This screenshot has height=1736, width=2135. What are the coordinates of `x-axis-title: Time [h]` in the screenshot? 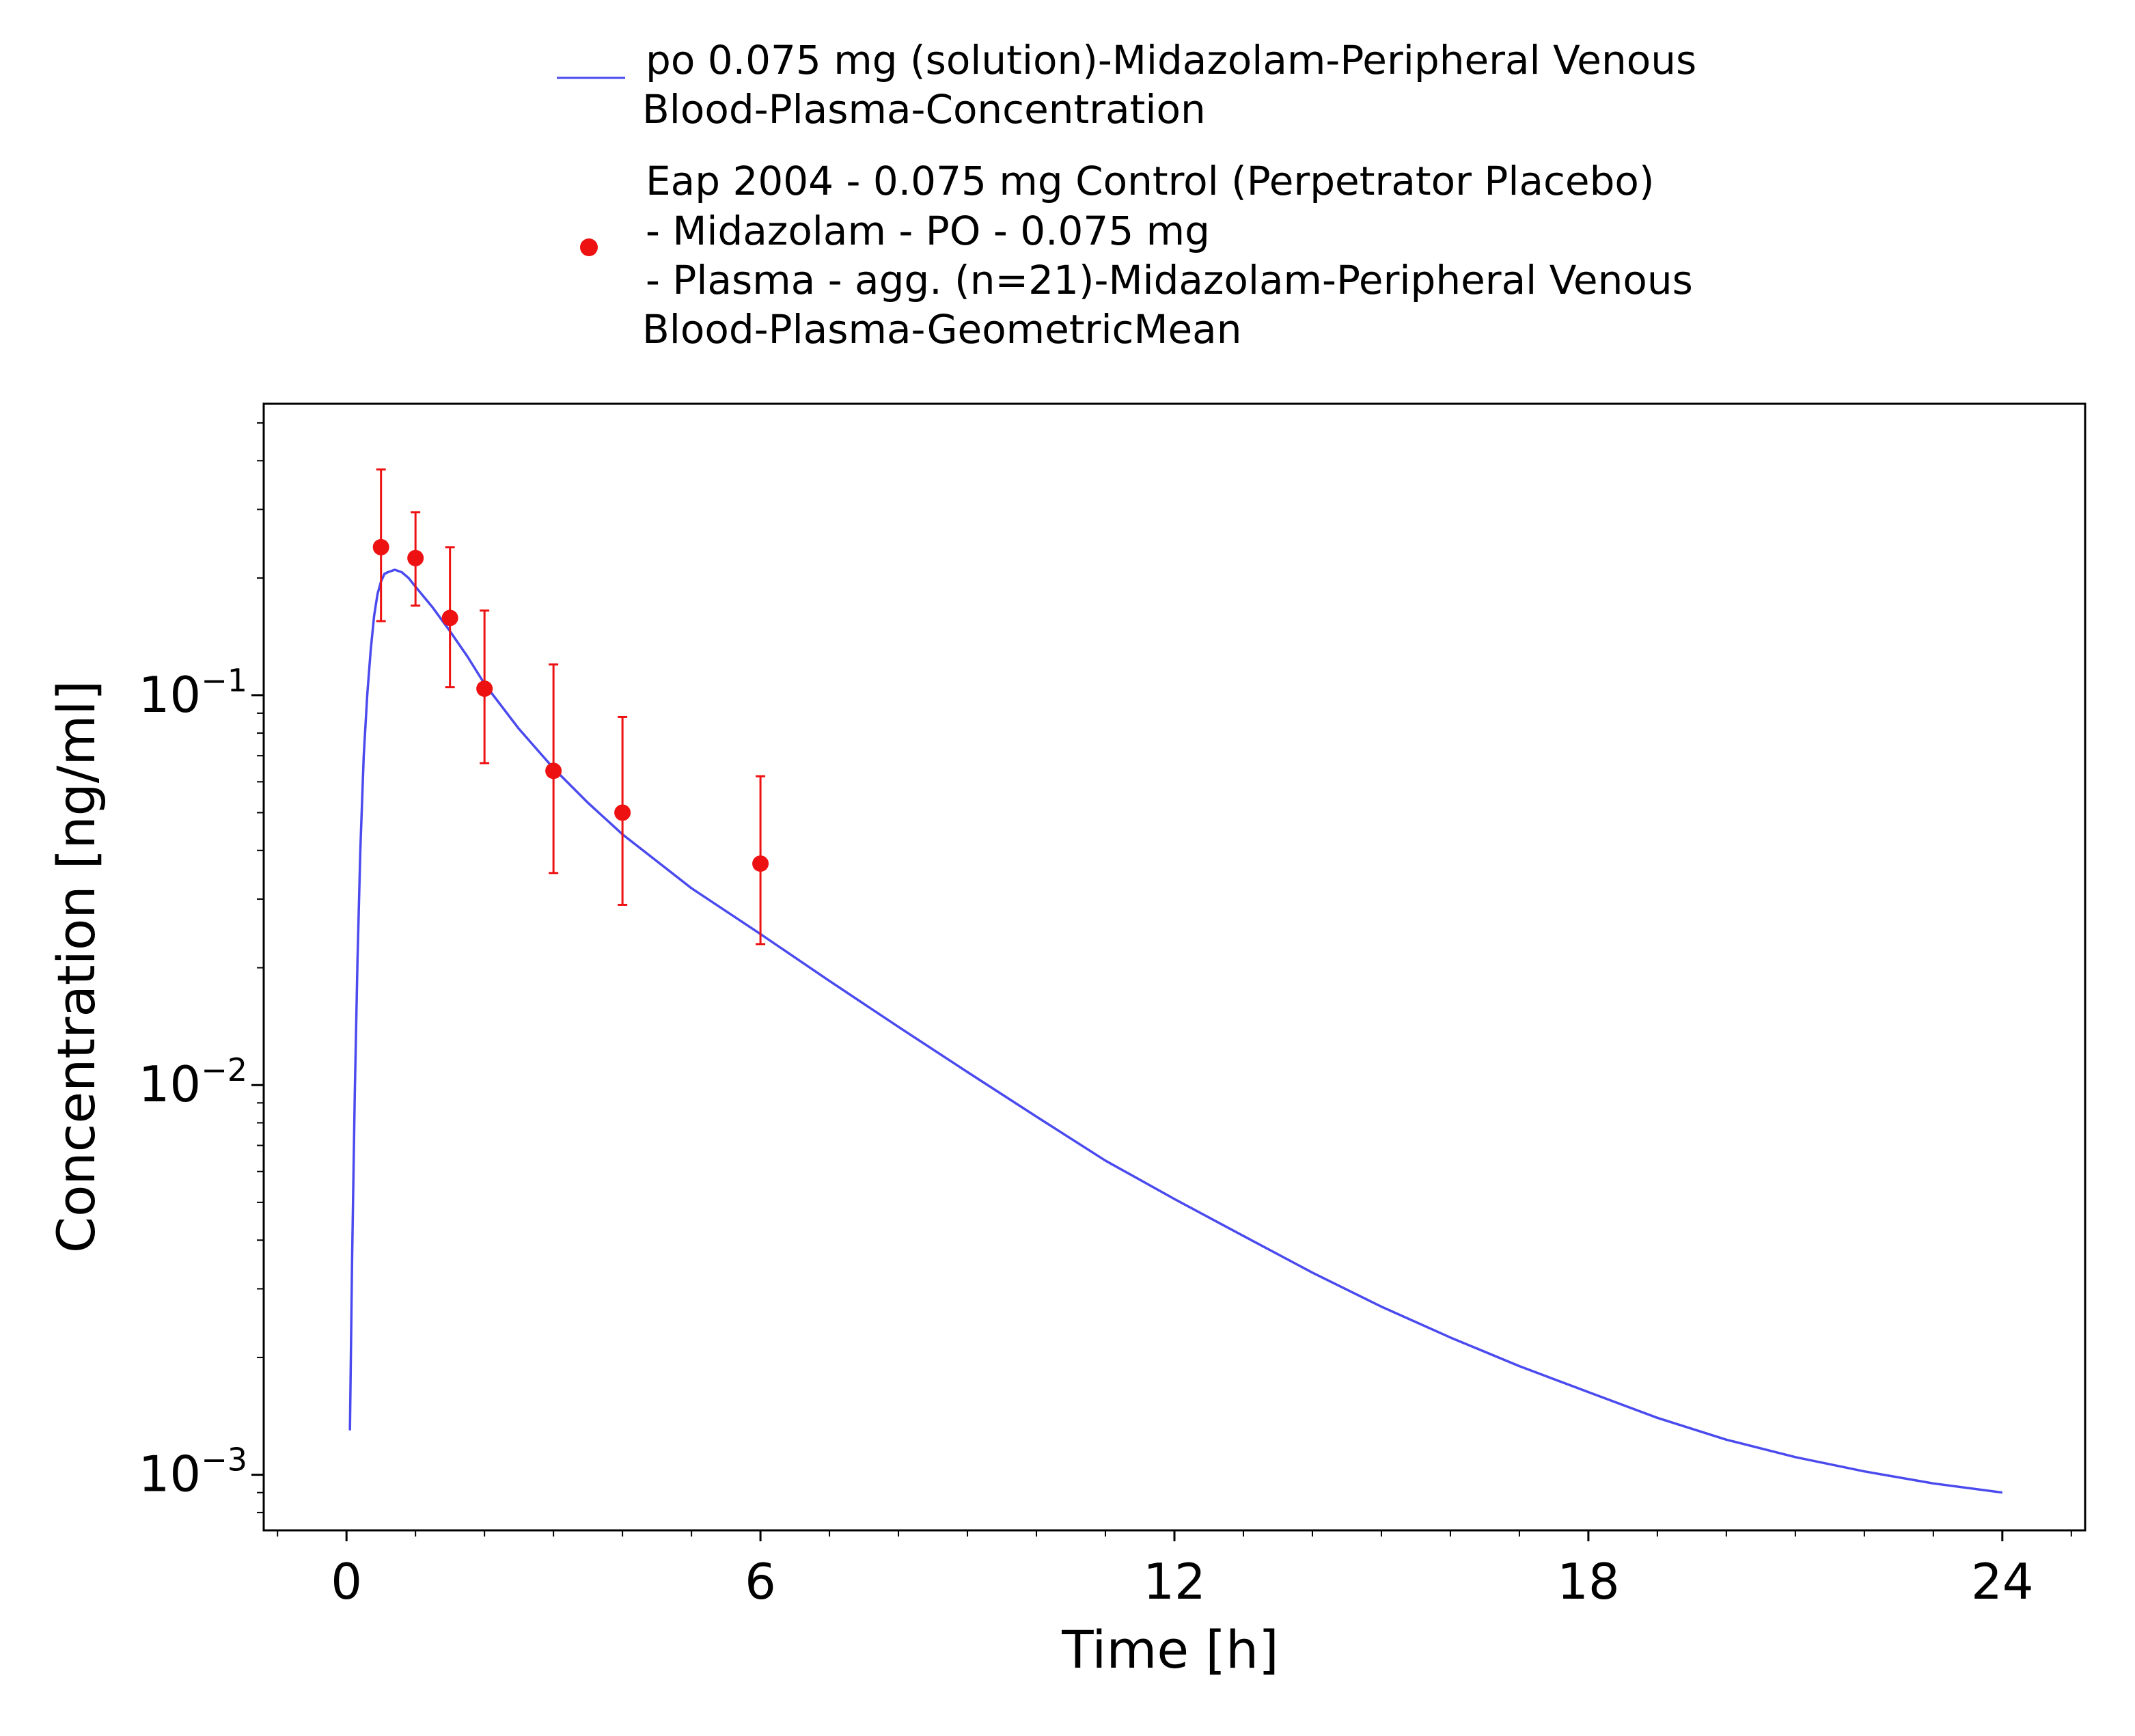 It's located at (1170, 1649).